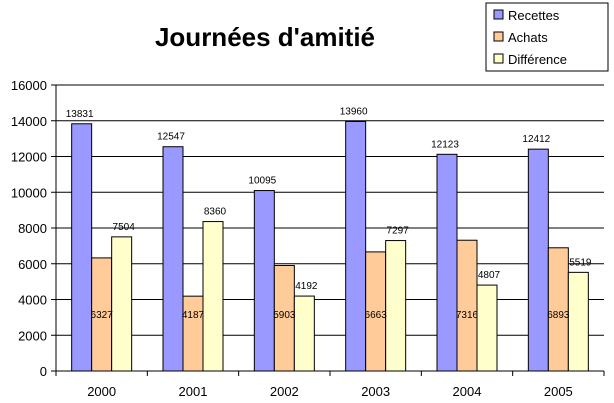 The height and width of the screenshot is (403, 614). Describe the element at coordinates (580, 262) in the screenshot. I see `data-label: 5519` at that location.